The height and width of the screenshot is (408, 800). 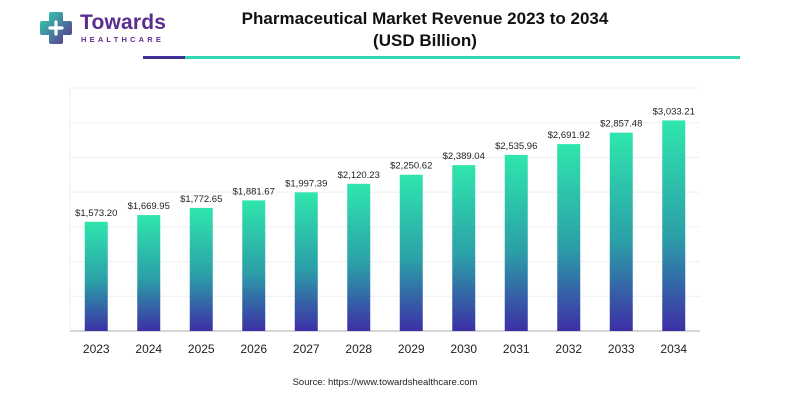 I want to click on x-tick-2034: 2034, so click(x=673, y=349).